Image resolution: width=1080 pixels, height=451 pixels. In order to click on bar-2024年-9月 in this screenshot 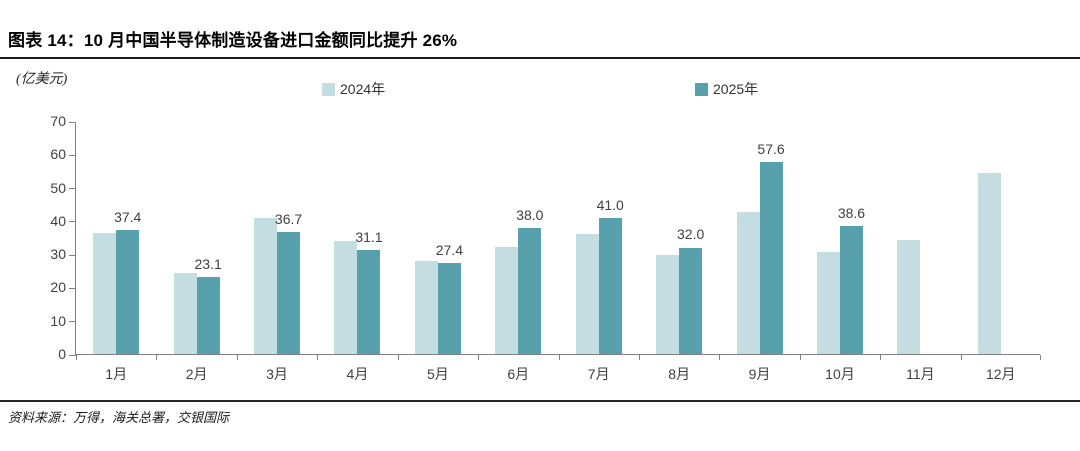, I will do `click(748, 283)`.